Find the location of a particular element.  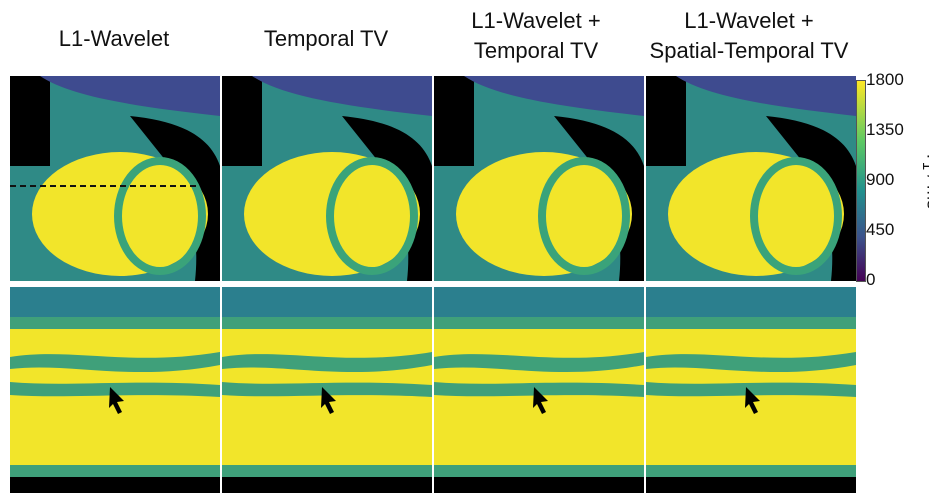

title-temporal-tv: Temporal TV is located at coordinates (326, 38).